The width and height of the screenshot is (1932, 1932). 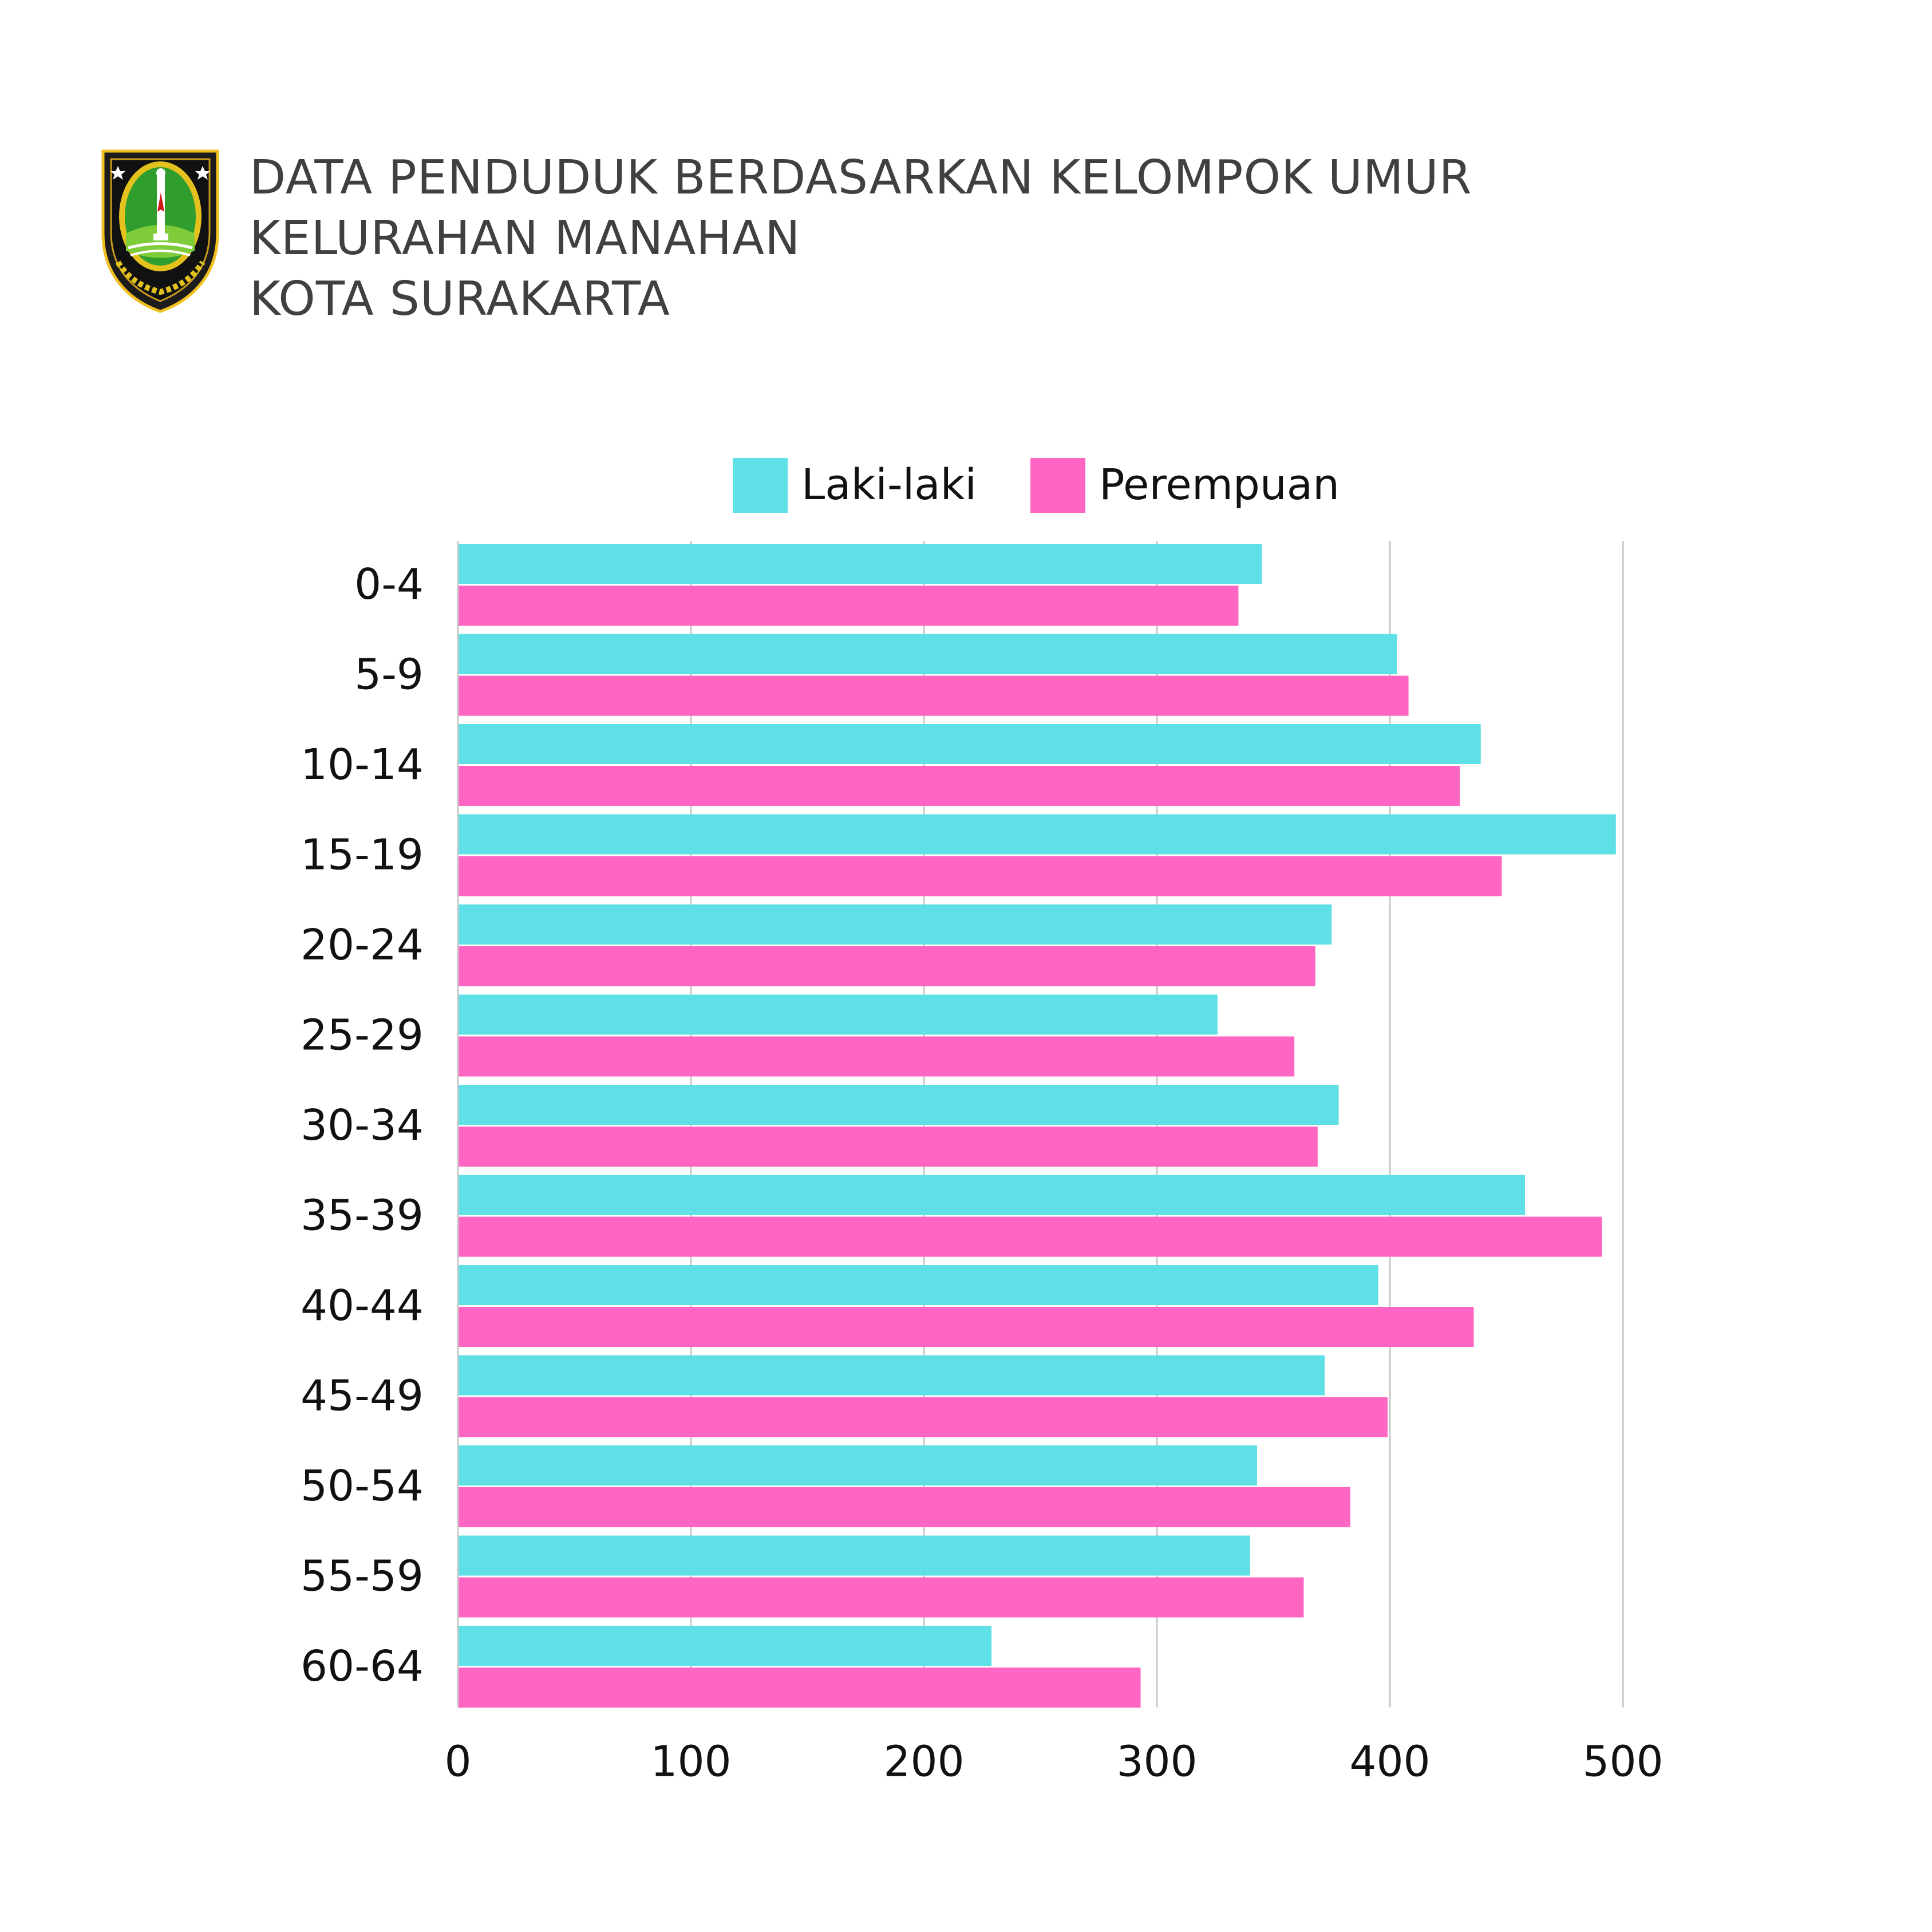 What do you see at coordinates (362, 1305) in the screenshot?
I see `y-category-label: 40-44` at bounding box center [362, 1305].